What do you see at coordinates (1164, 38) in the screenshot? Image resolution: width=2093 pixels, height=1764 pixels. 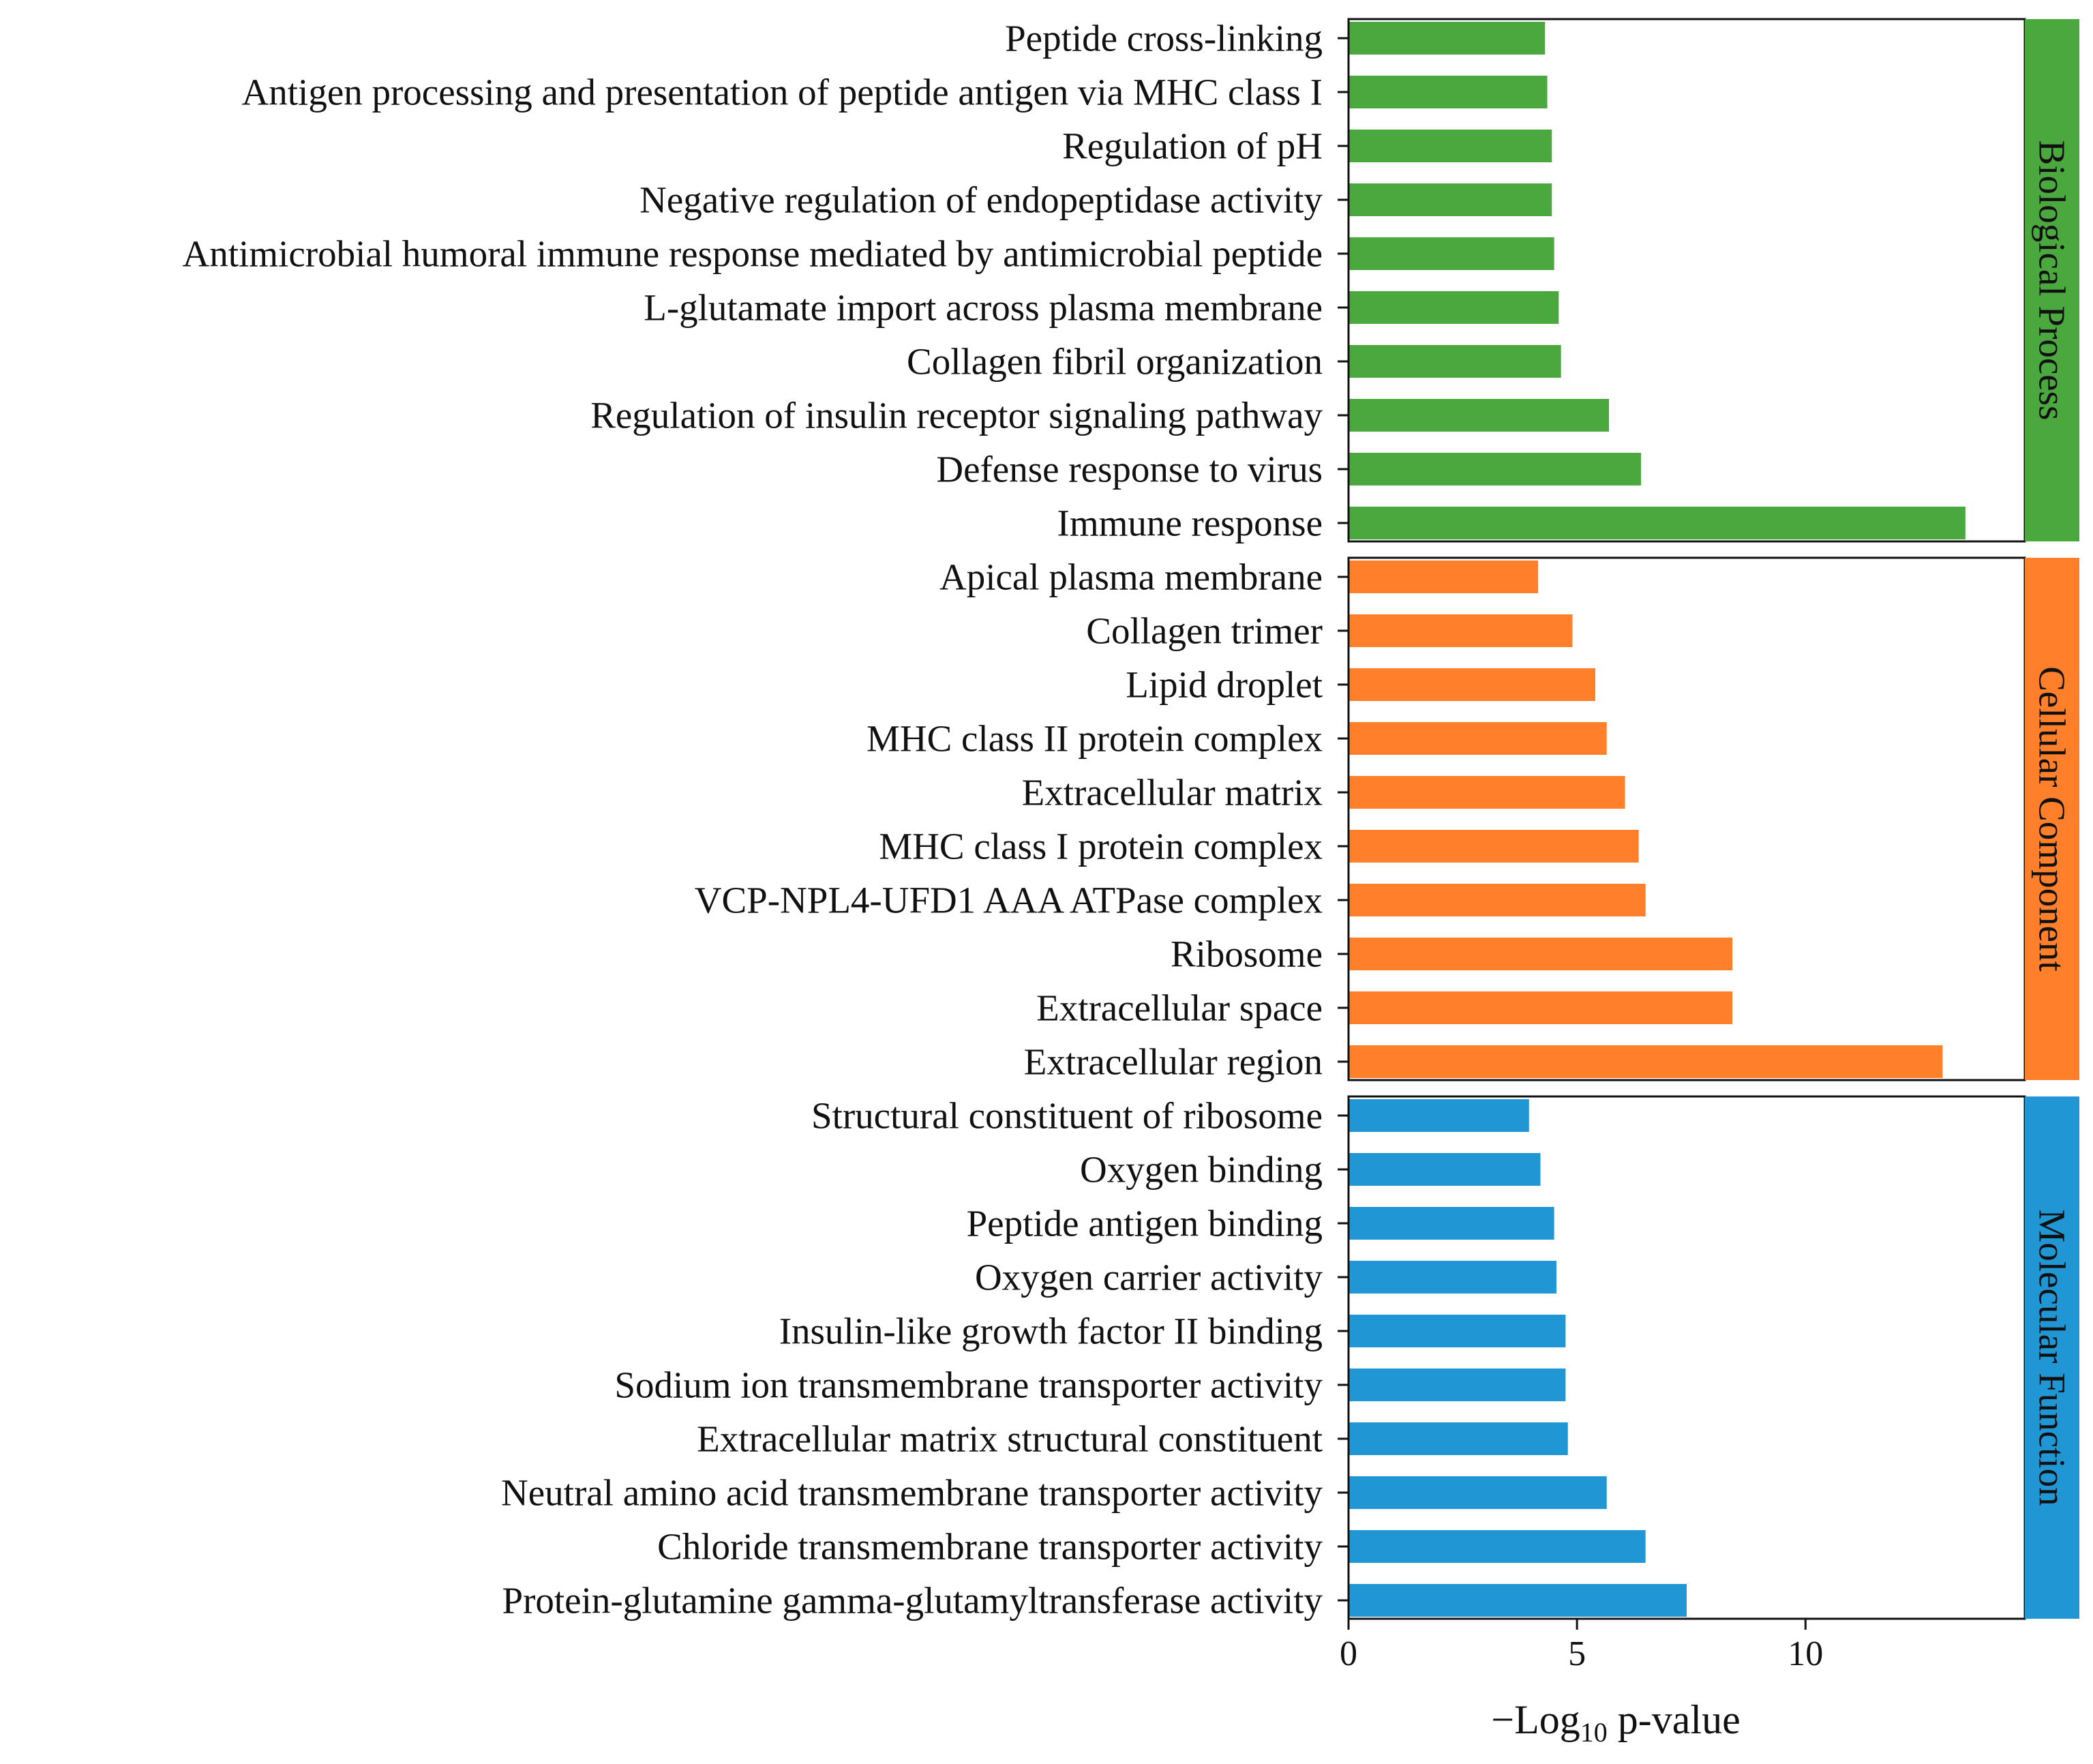 I see `y-tick-label-peptide-cross-linking: Peptide cross-linking` at bounding box center [1164, 38].